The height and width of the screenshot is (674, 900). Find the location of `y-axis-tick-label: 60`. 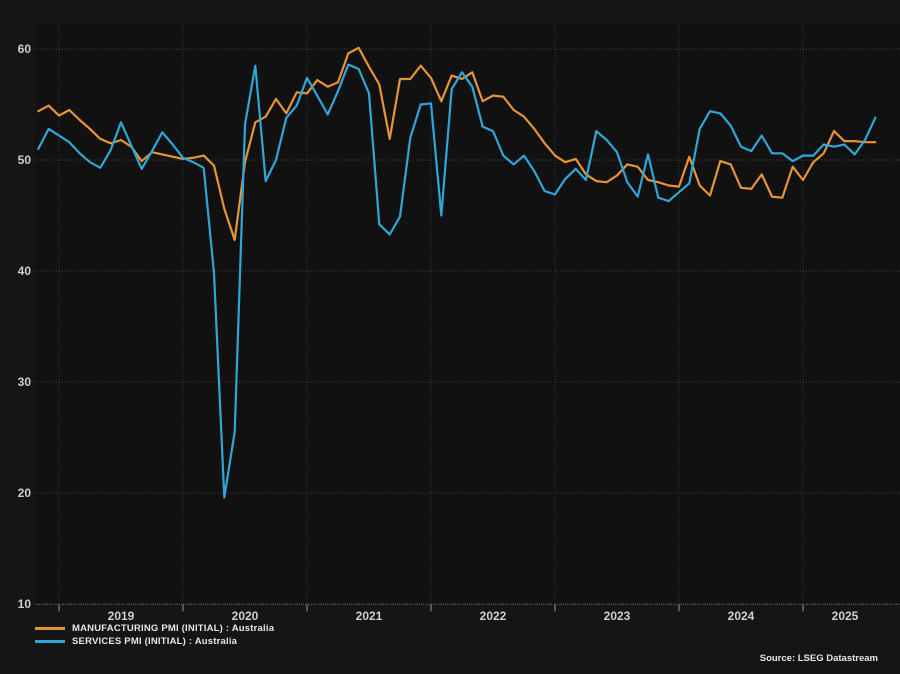

y-axis-tick-label: 60 is located at coordinates (25, 49).